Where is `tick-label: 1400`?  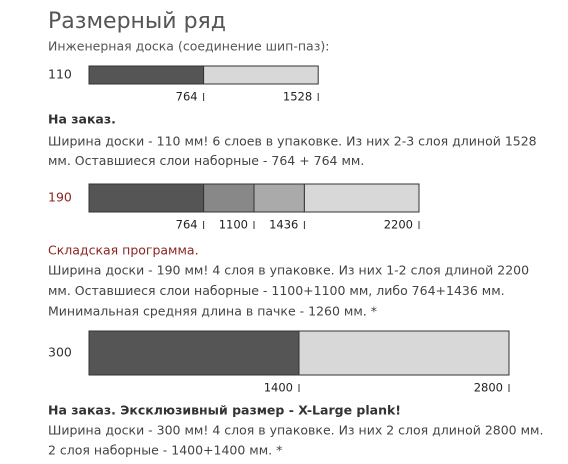 tick-label: 1400 is located at coordinates (278, 388).